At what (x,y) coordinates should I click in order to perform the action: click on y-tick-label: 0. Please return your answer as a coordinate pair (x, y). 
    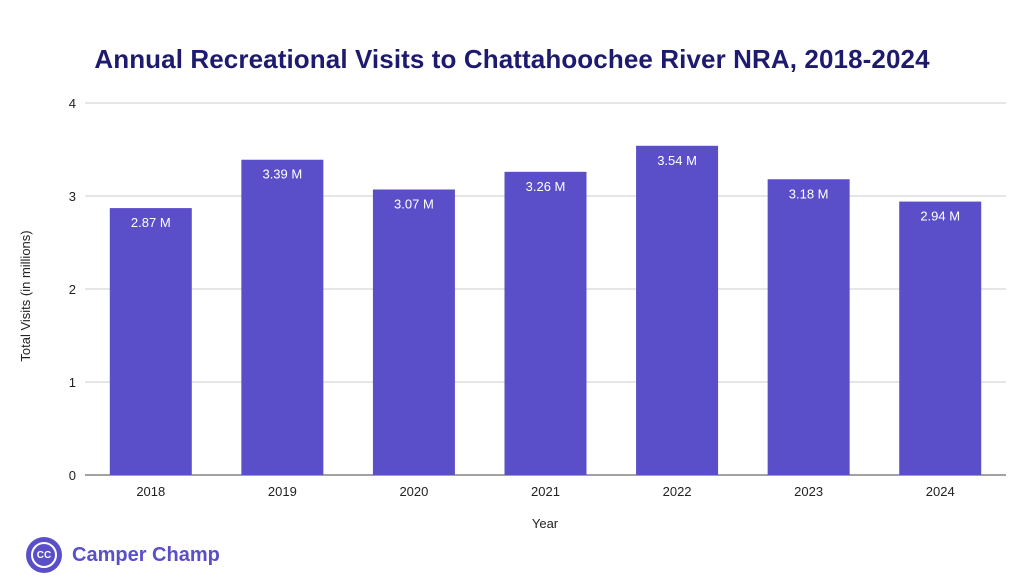
    Looking at the image, I should click on (72, 475).